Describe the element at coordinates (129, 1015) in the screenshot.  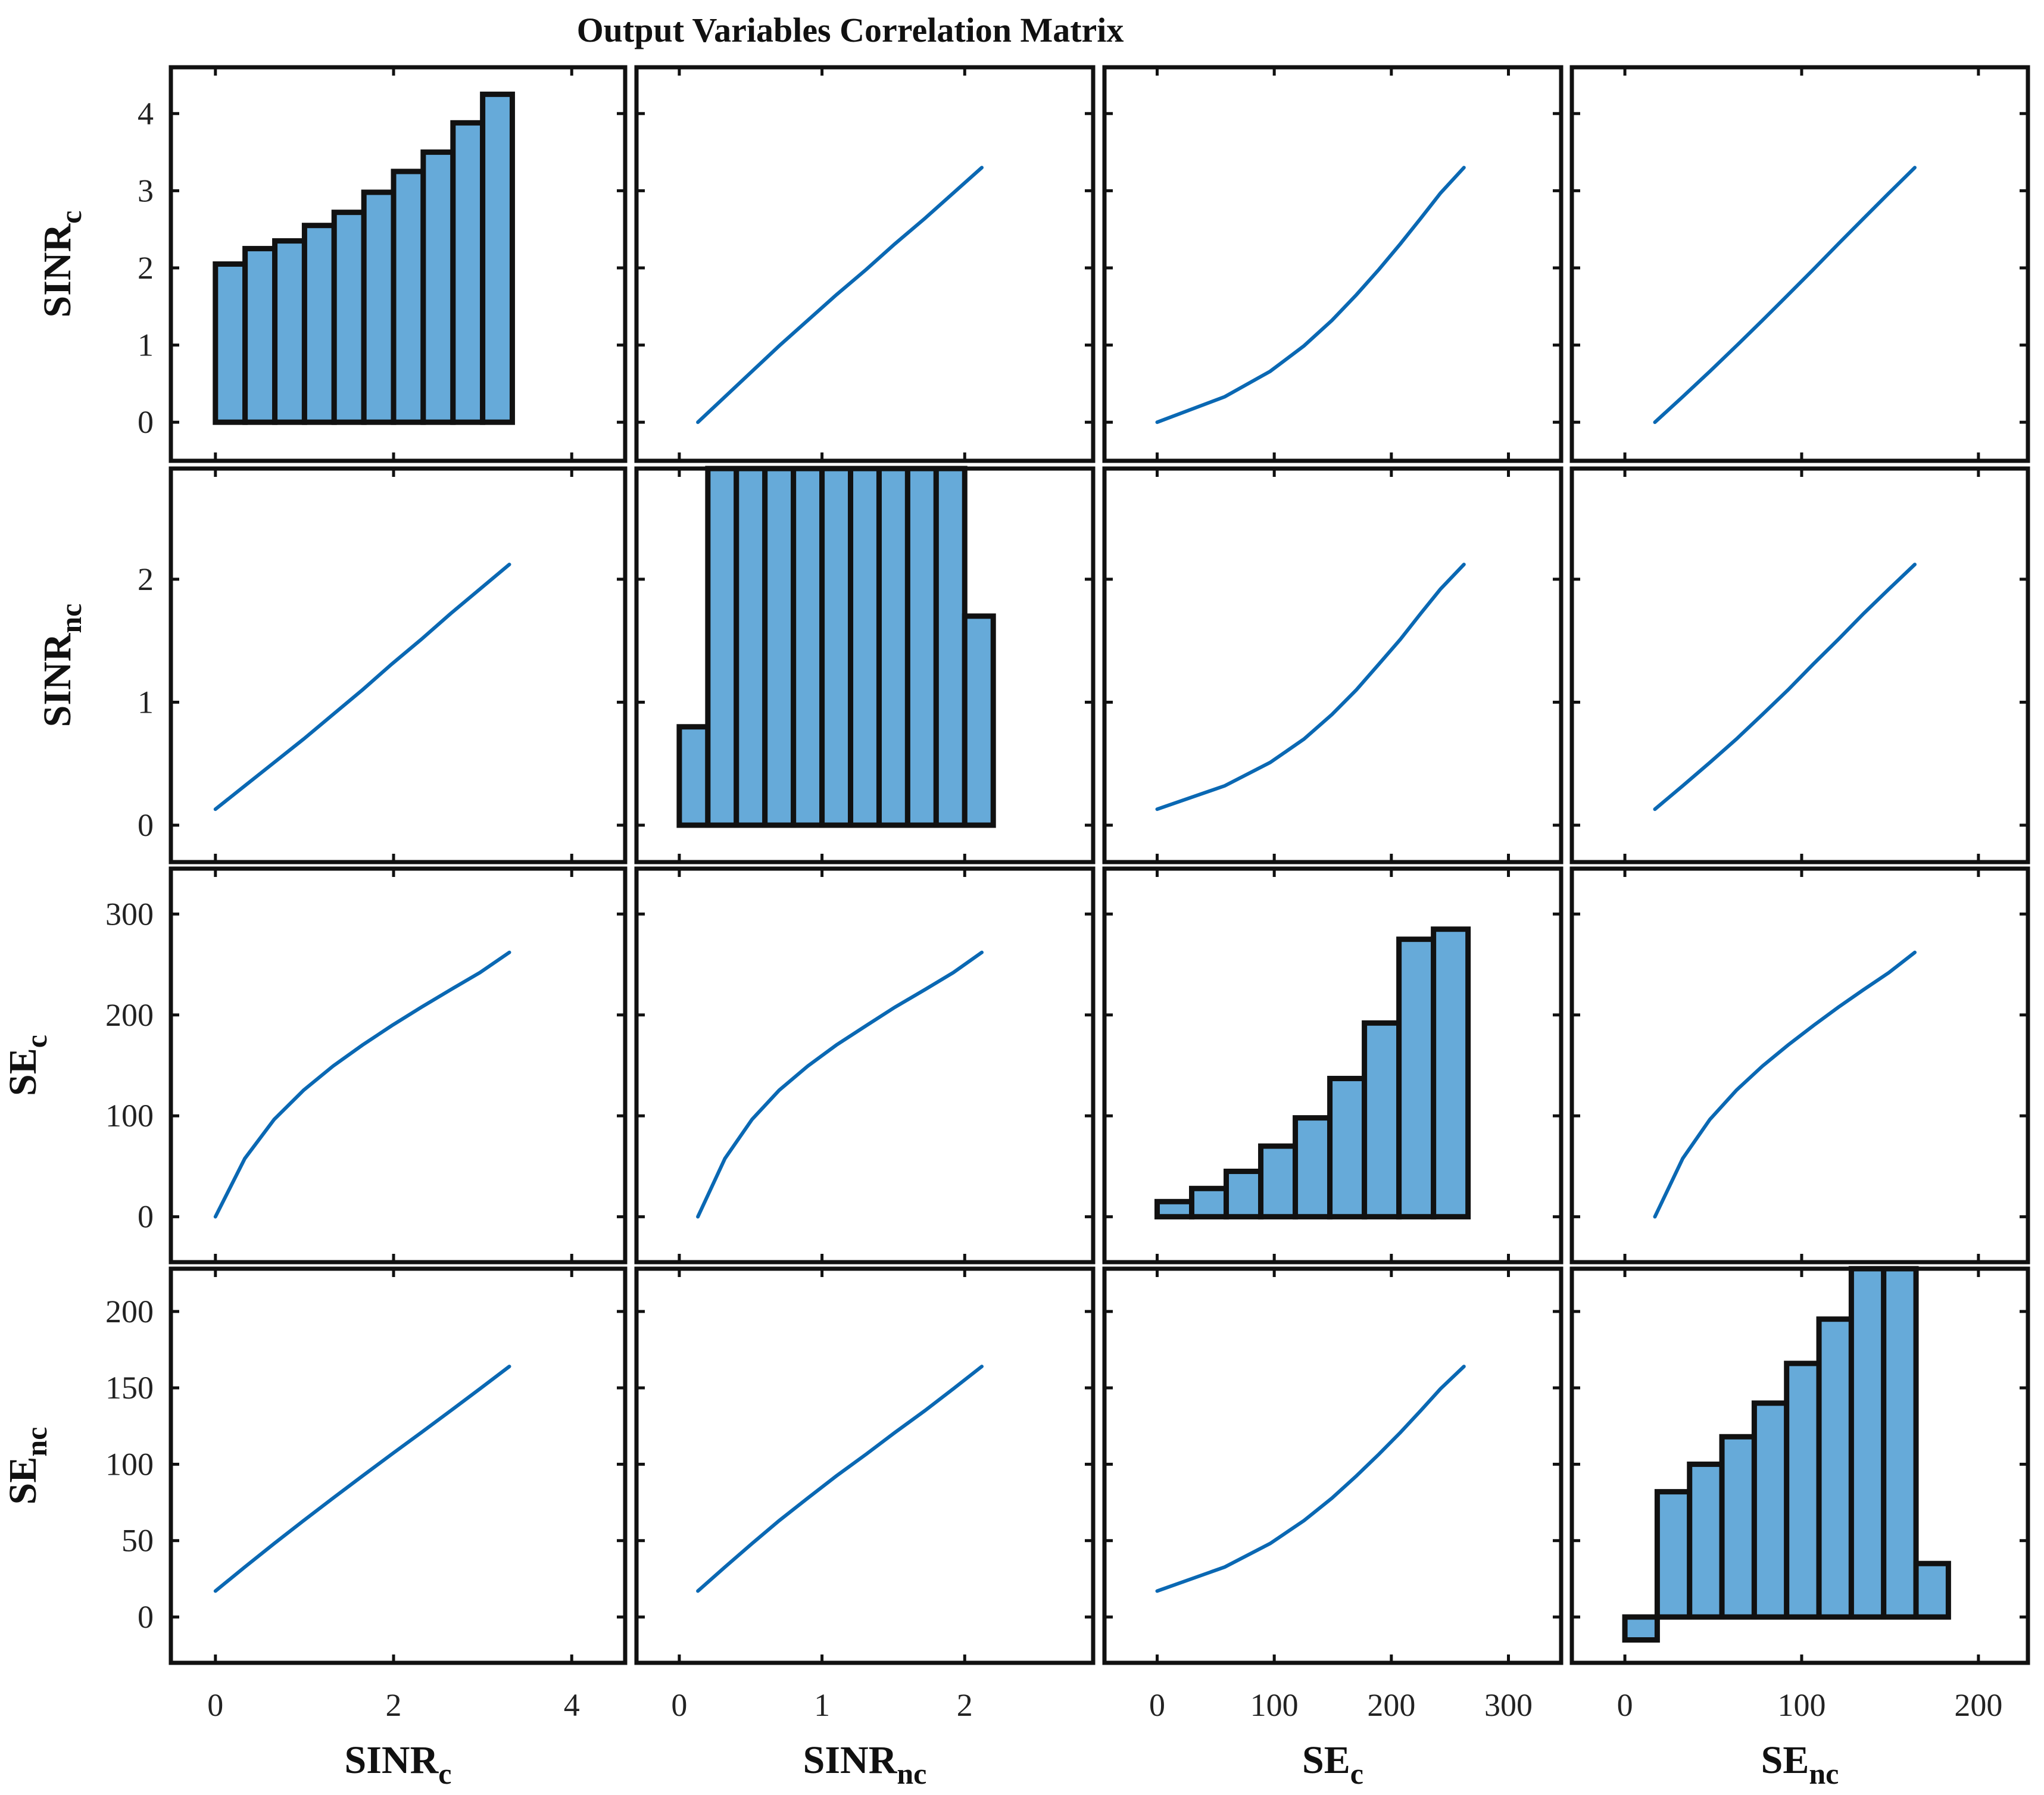
I see `y-tick-label-SE_c: 200` at that location.